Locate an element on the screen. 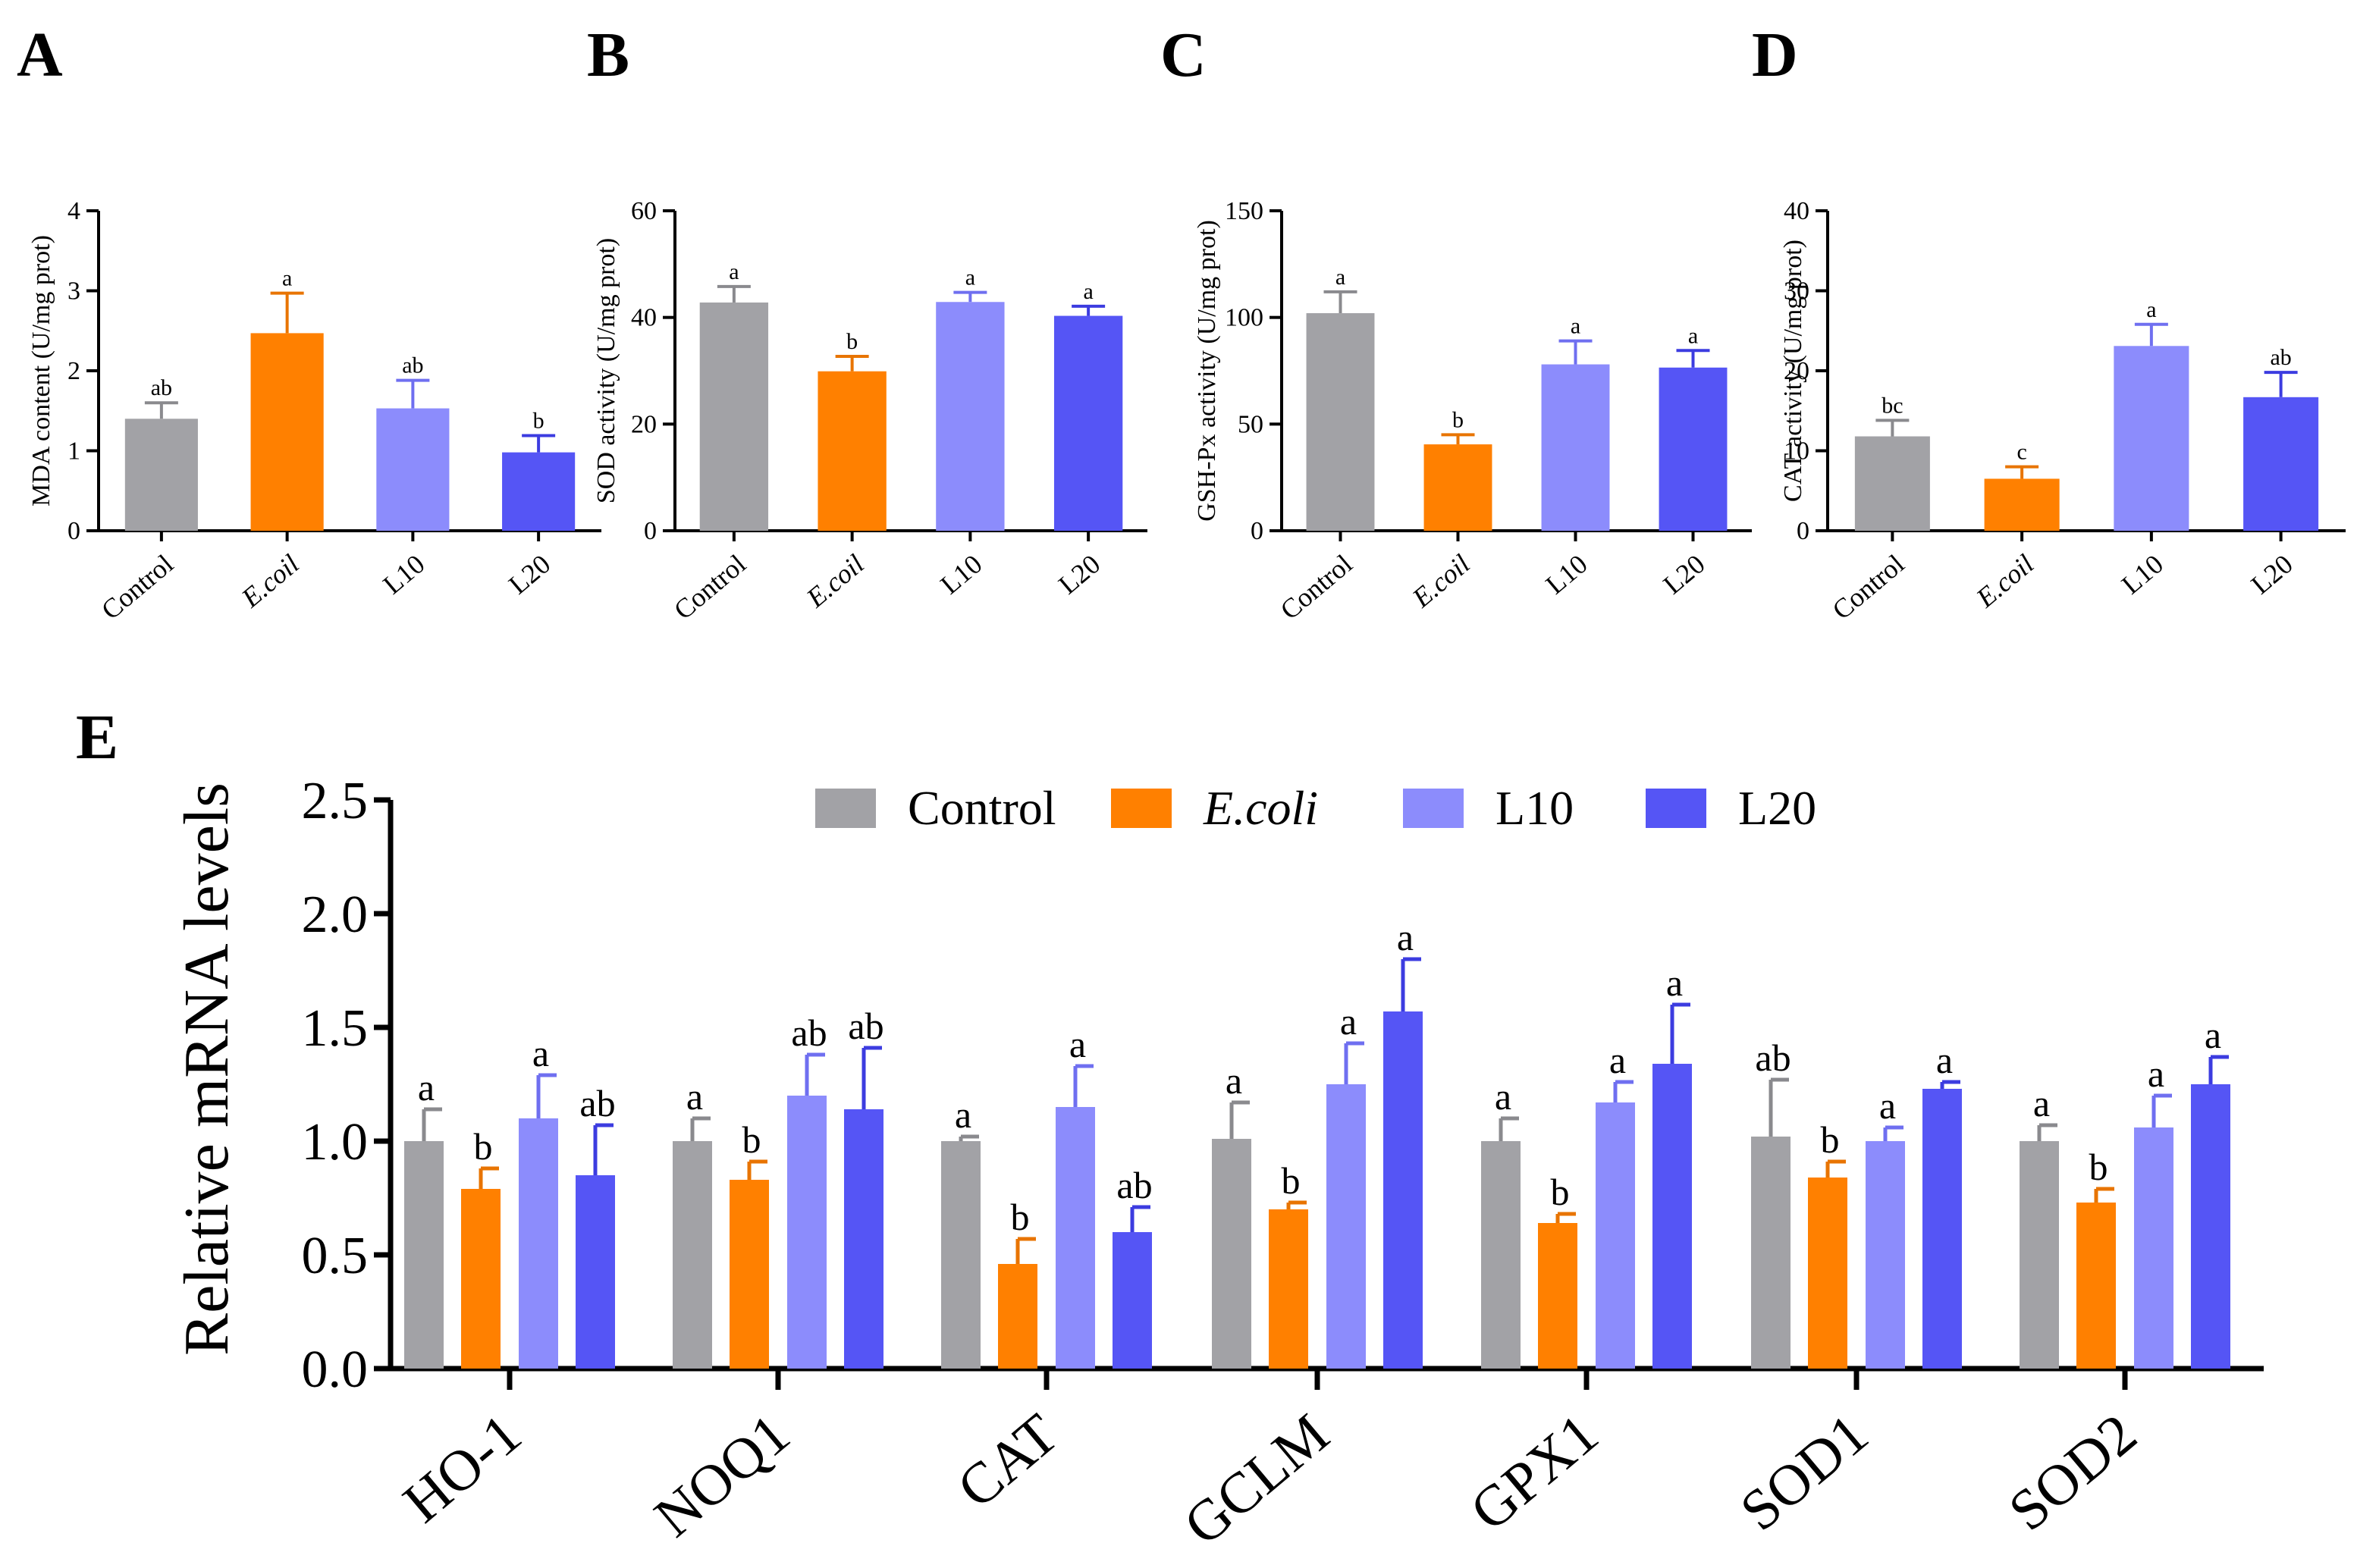 The image size is (2357, 1568). bar-ho-1-ecoli is located at coordinates (481, 1279).